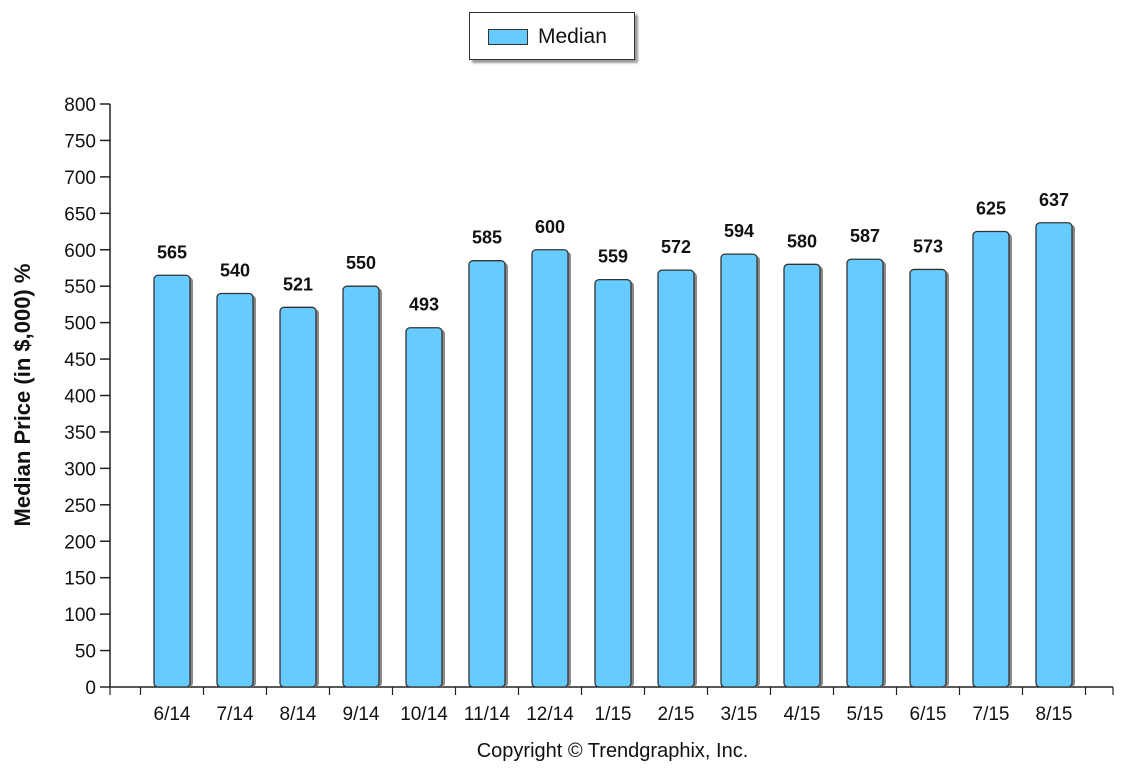 The image size is (1145, 779). Describe the element at coordinates (298, 284) in the screenshot. I see `data-label: 521` at that location.